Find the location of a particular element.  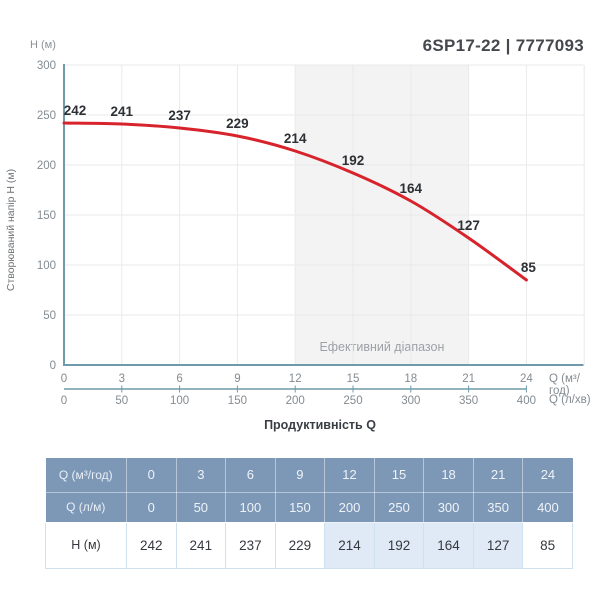

y-tick-label: 250 is located at coordinates (46, 116).